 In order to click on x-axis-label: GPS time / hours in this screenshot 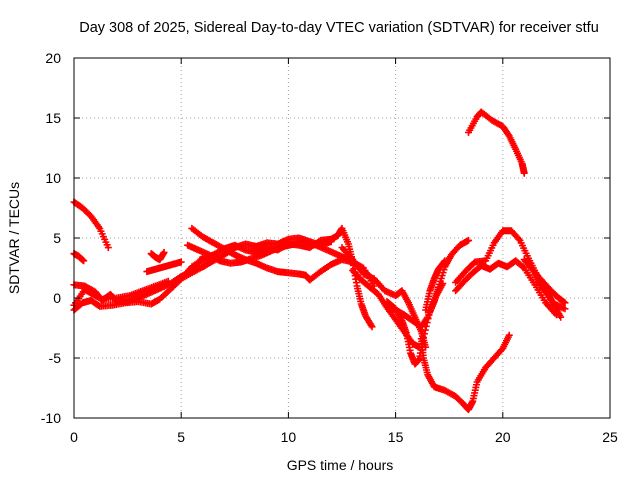, I will do `click(340, 465)`.